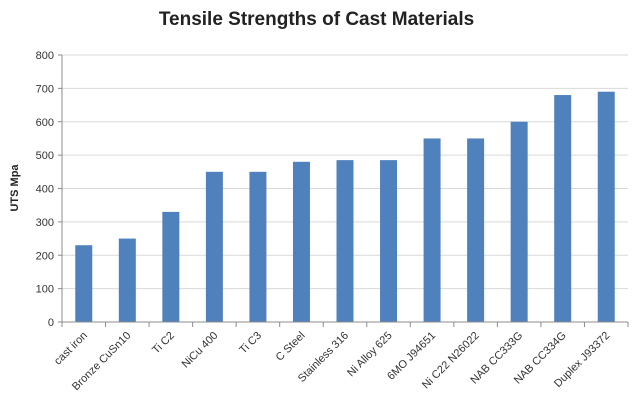 Image resolution: width=633 pixels, height=399 pixels. What do you see at coordinates (45, 123) in the screenshot?
I see `y-tick-label: 600` at bounding box center [45, 123].